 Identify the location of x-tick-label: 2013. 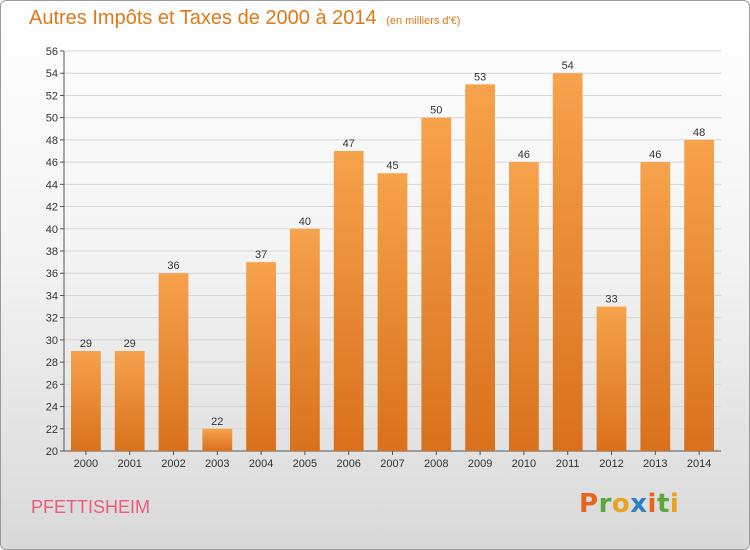
(655, 464).